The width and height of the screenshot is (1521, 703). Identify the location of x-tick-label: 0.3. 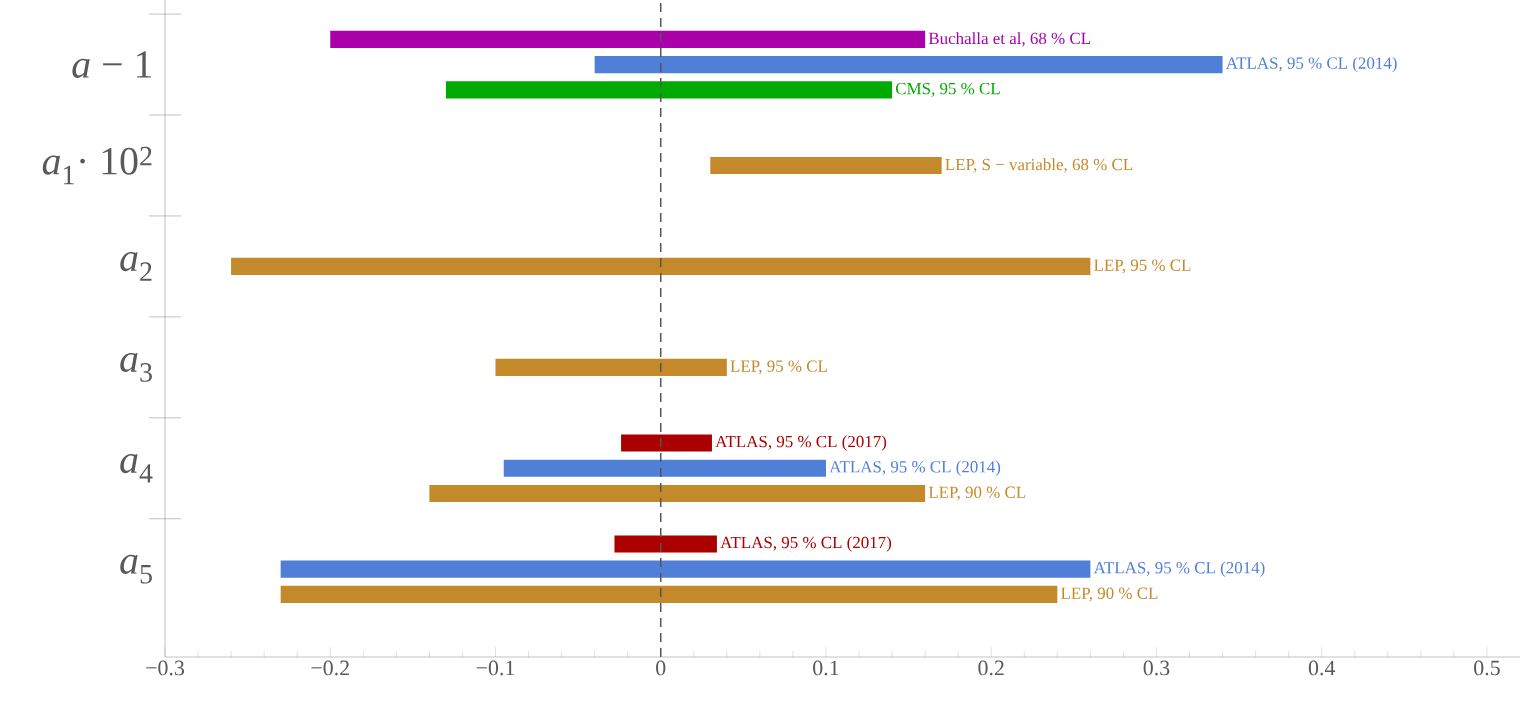
(1156, 668).